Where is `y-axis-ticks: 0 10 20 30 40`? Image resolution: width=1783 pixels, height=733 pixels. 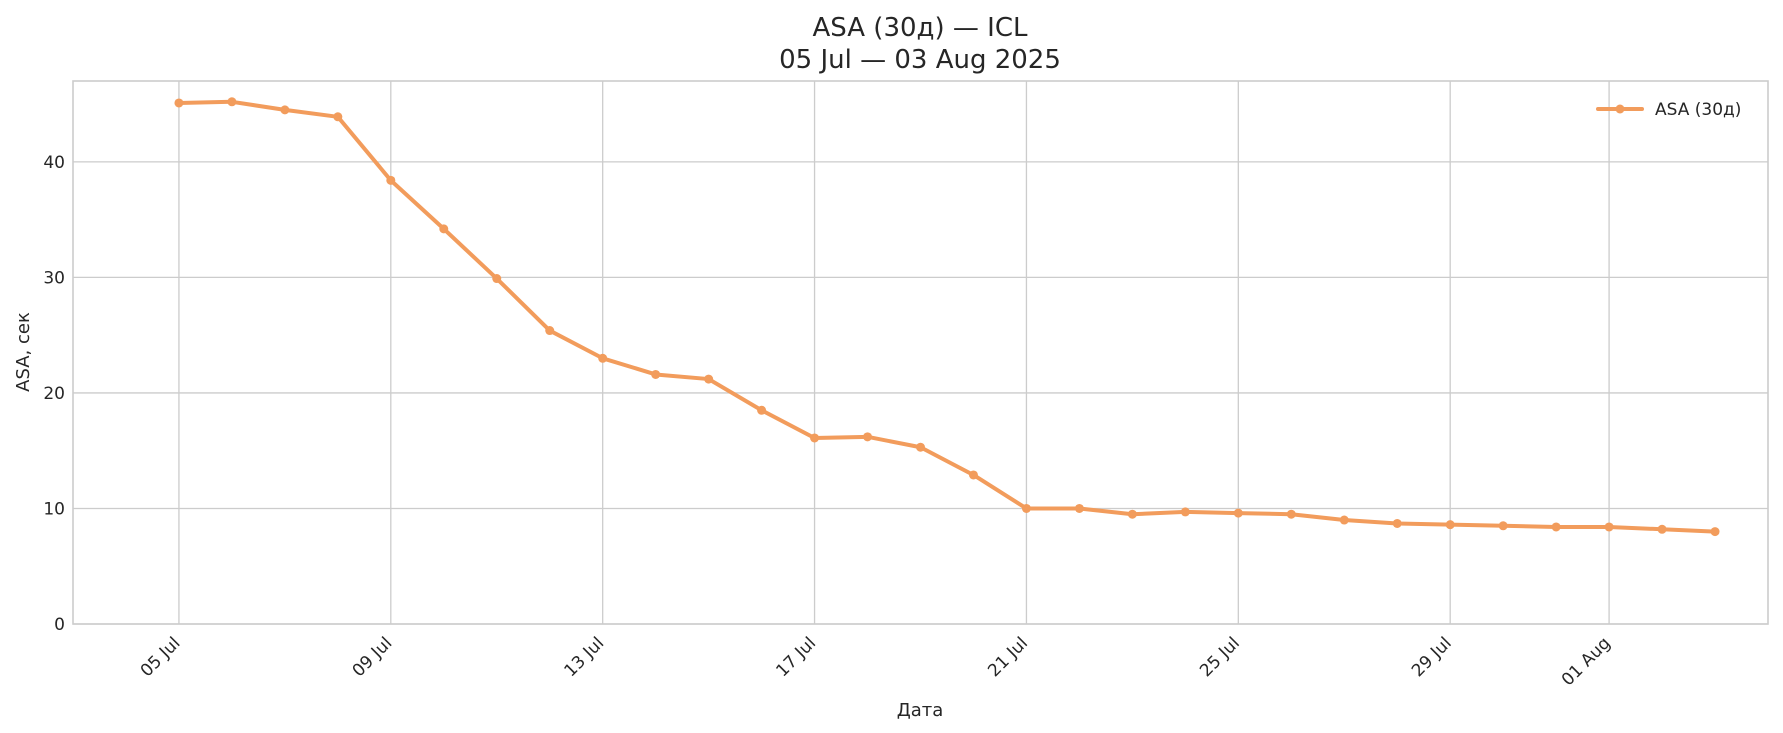
y-axis-ticks: 0 10 20 30 40 is located at coordinates (54, 394).